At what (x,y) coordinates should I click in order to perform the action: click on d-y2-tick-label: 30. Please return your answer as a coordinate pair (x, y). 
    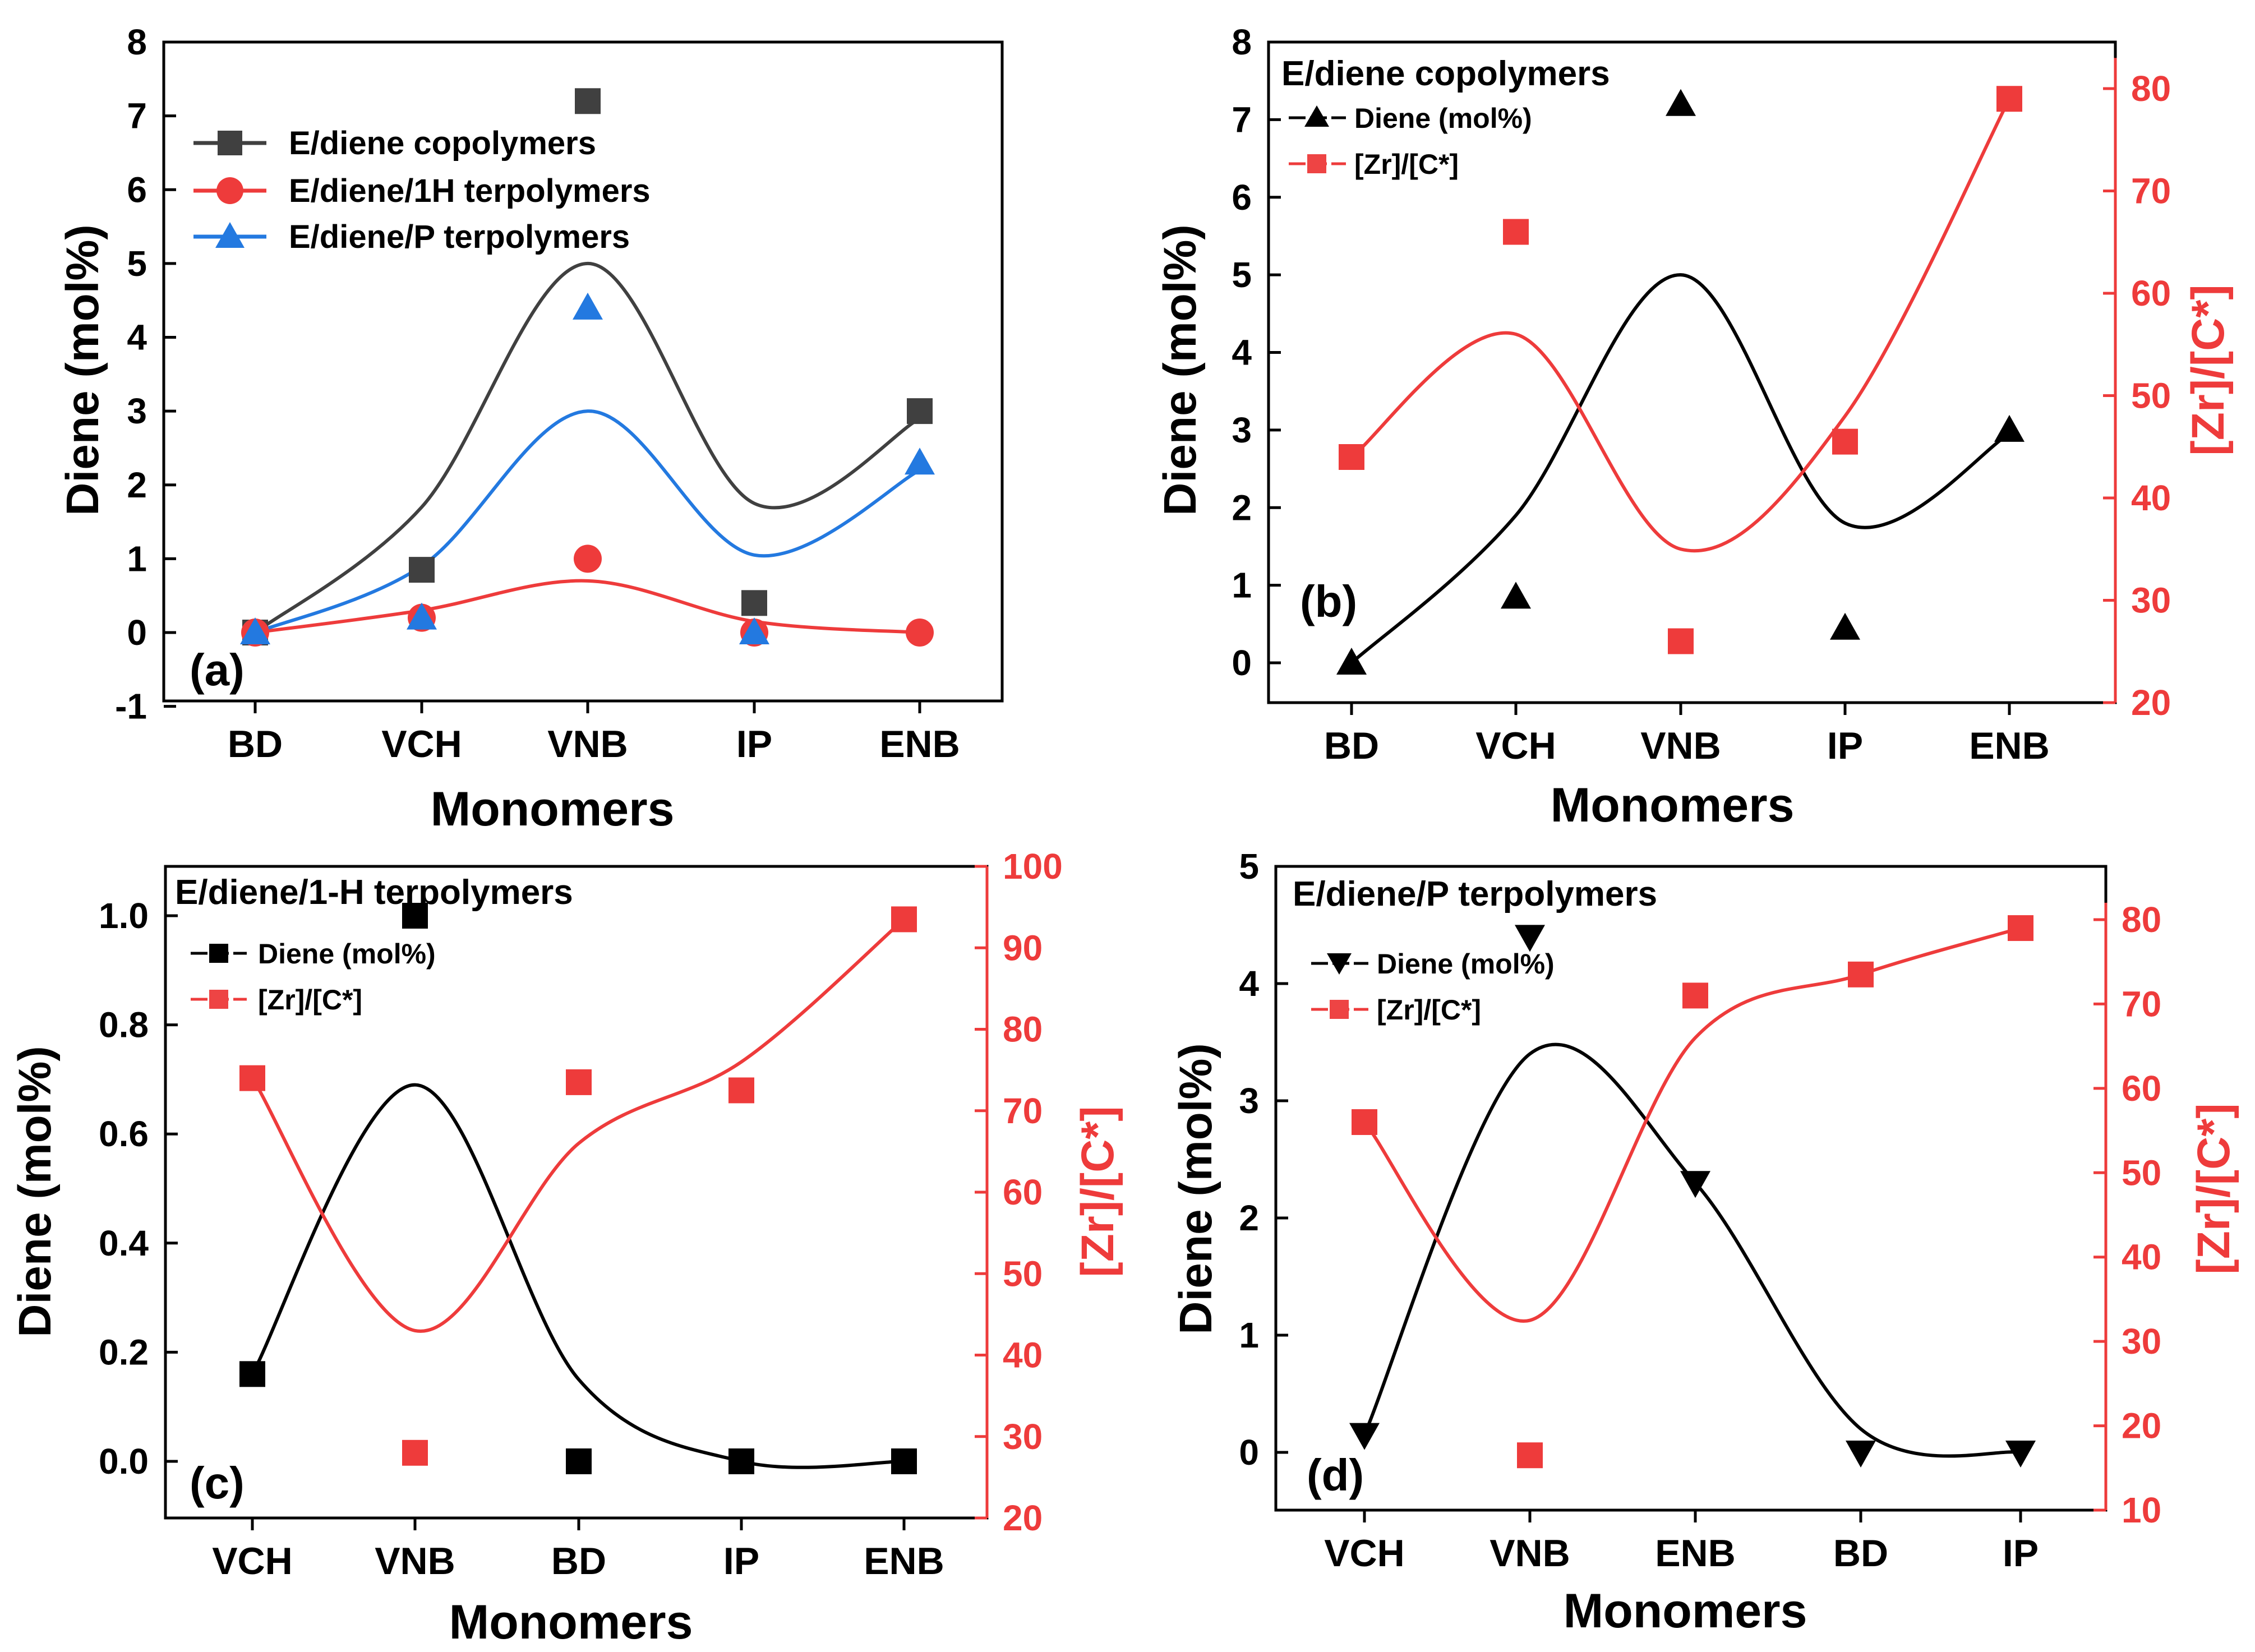
    Looking at the image, I should click on (2141, 1341).